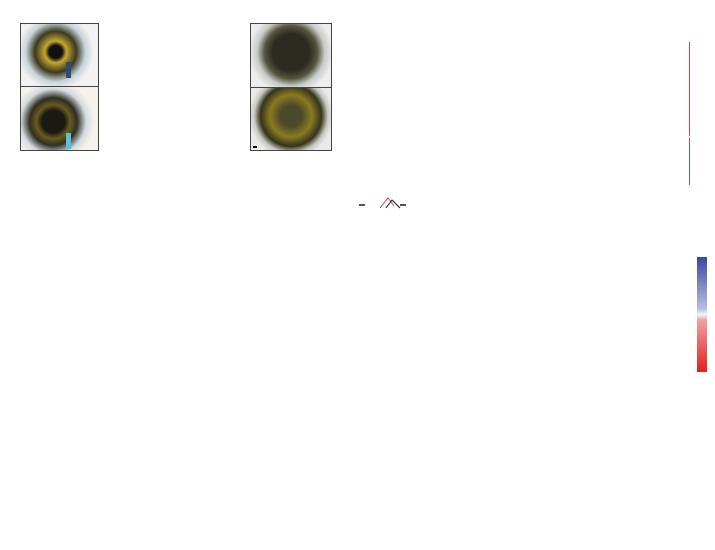 The width and height of the screenshot is (715, 550). I want to click on chart-k, so click(665, 472).